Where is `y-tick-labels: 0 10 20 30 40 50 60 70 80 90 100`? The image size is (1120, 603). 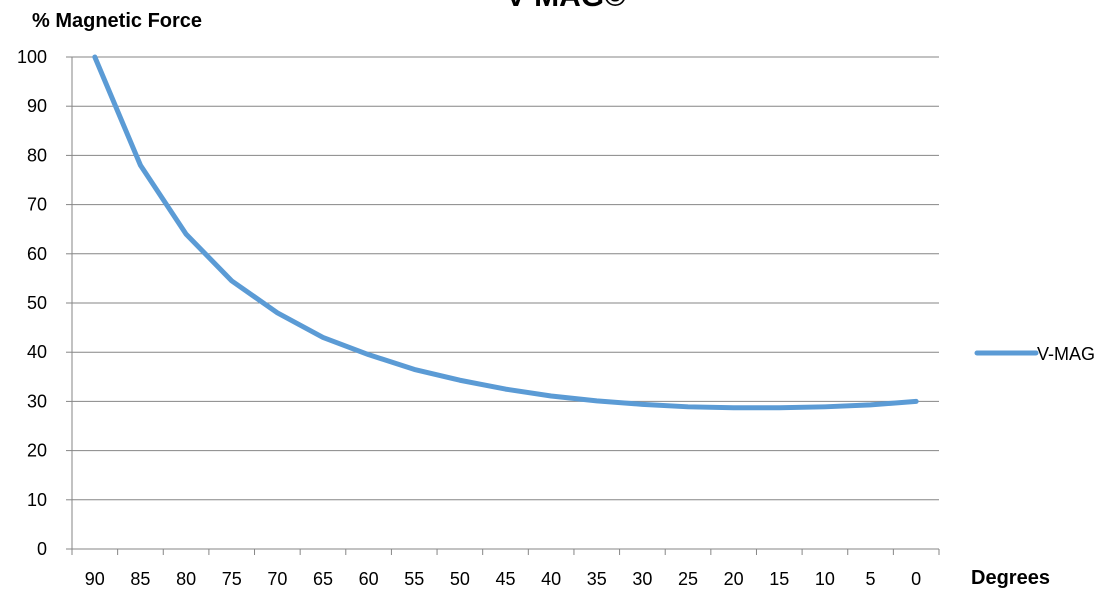 y-tick-labels: 0 10 20 30 40 50 60 70 80 90 100 is located at coordinates (32, 303).